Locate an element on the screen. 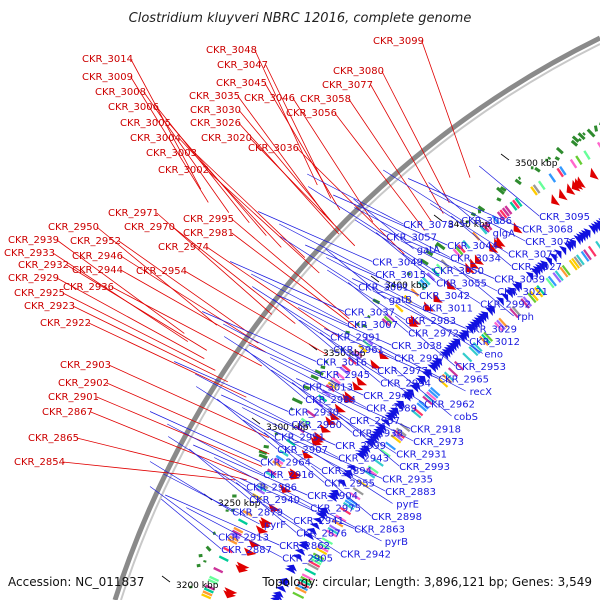 This screenshot has width=600, height=600. forward-gene-label: CKR_2939 is located at coordinates (33, 240).